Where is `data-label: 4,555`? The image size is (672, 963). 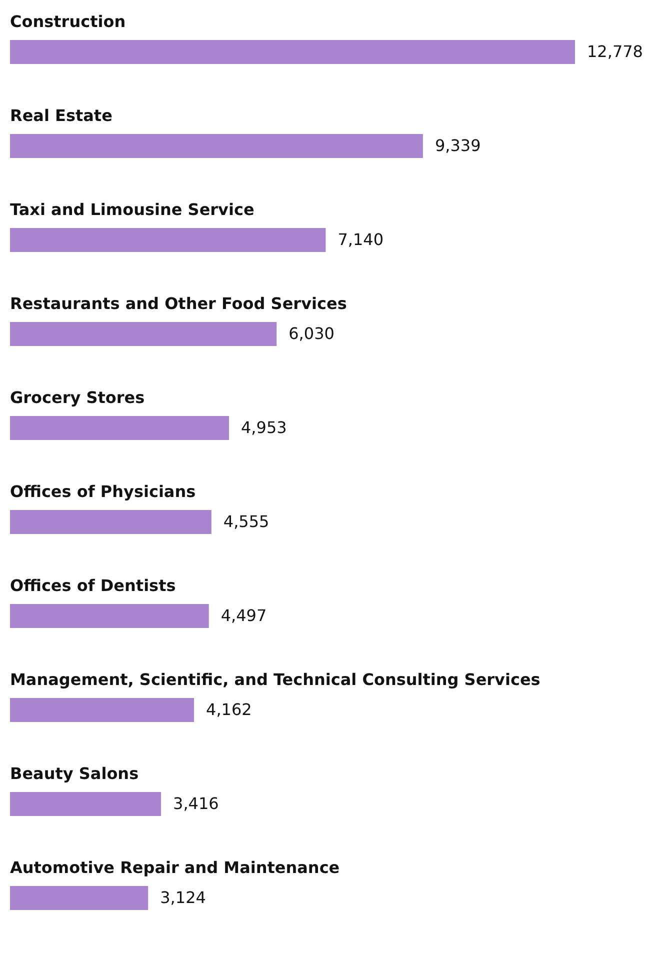 data-label: 4,555 is located at coordinates (246, 521).